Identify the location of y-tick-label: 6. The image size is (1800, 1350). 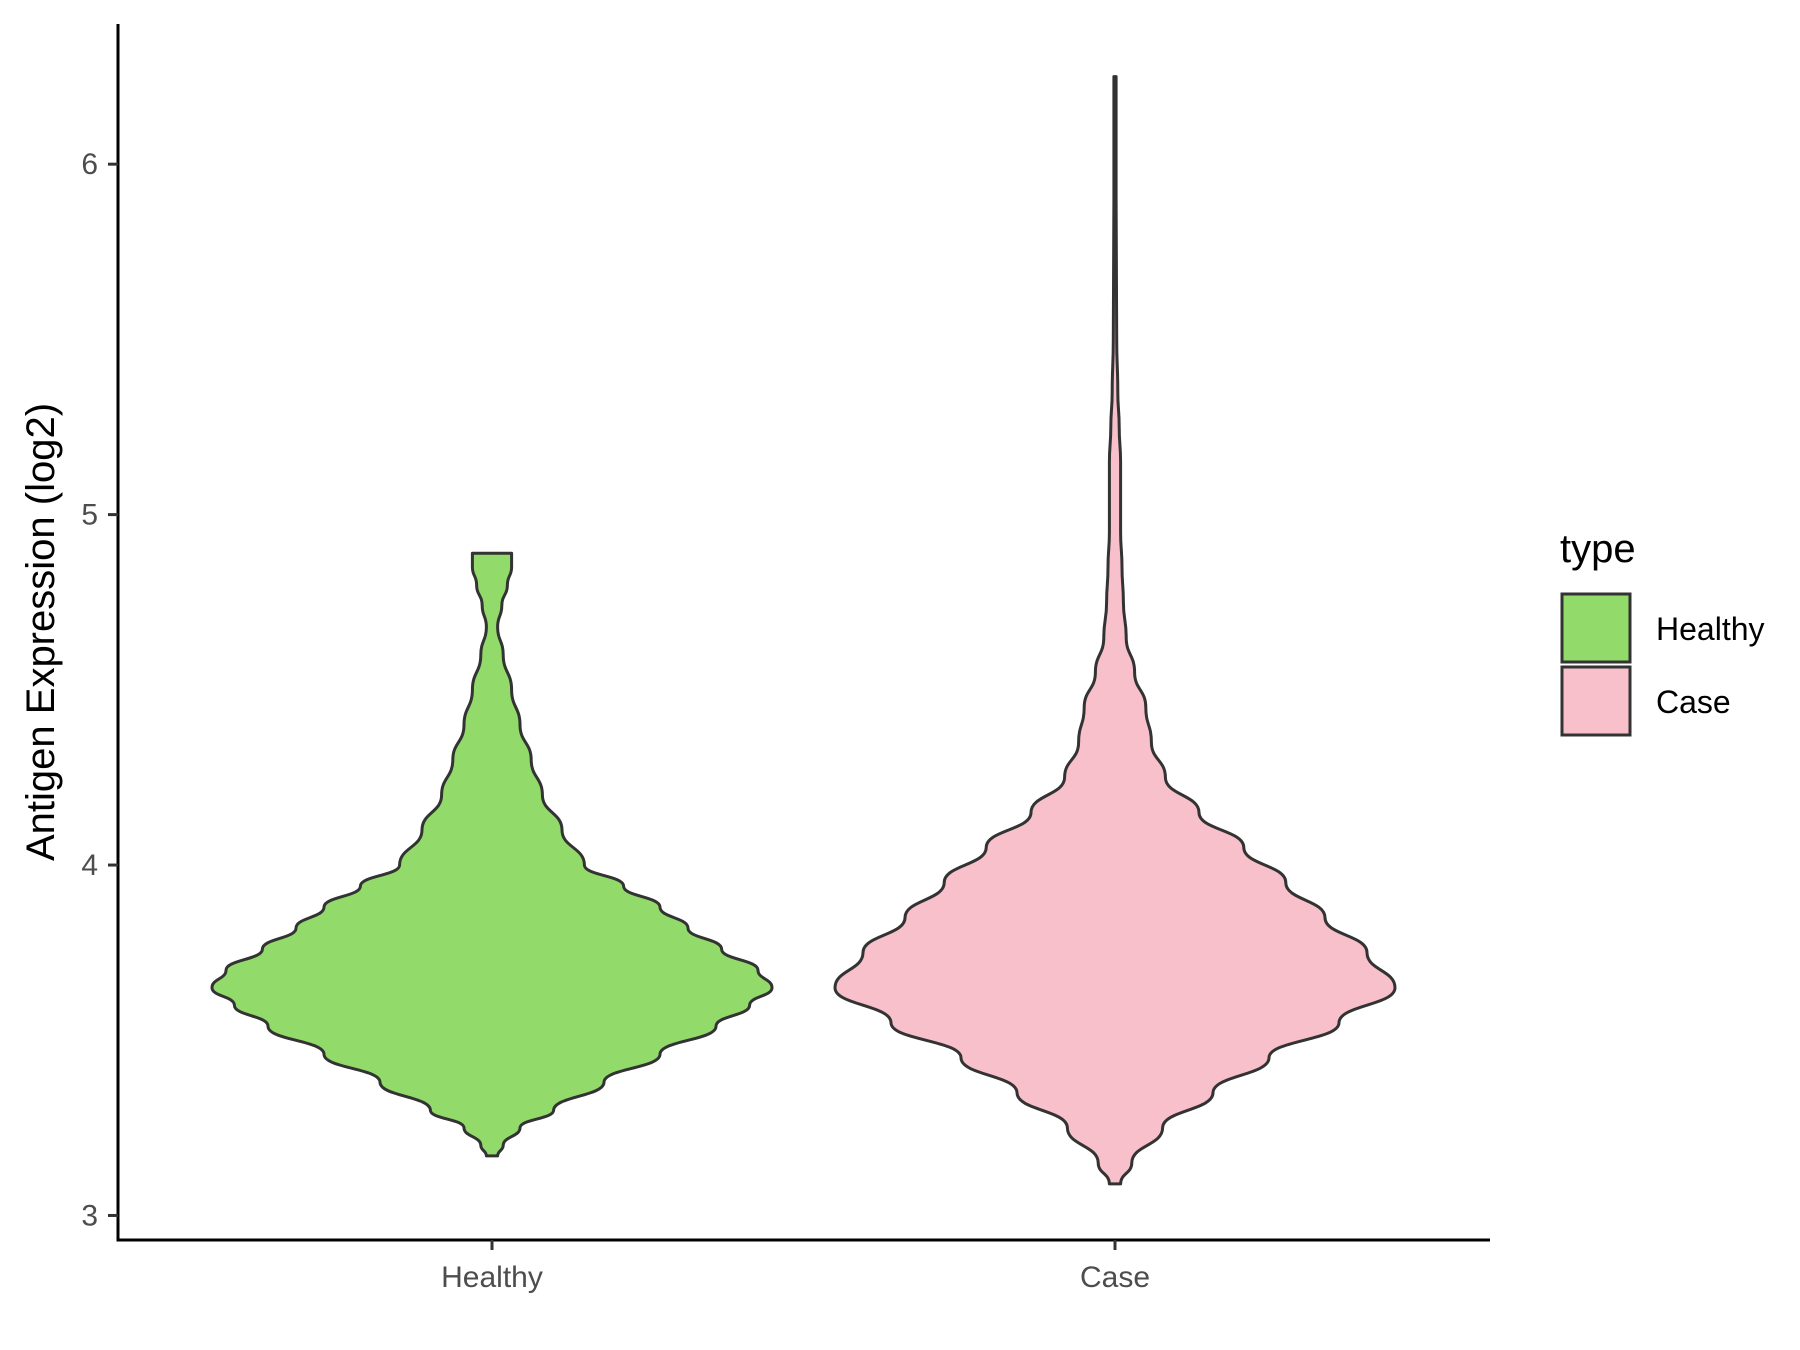
(89, 164).